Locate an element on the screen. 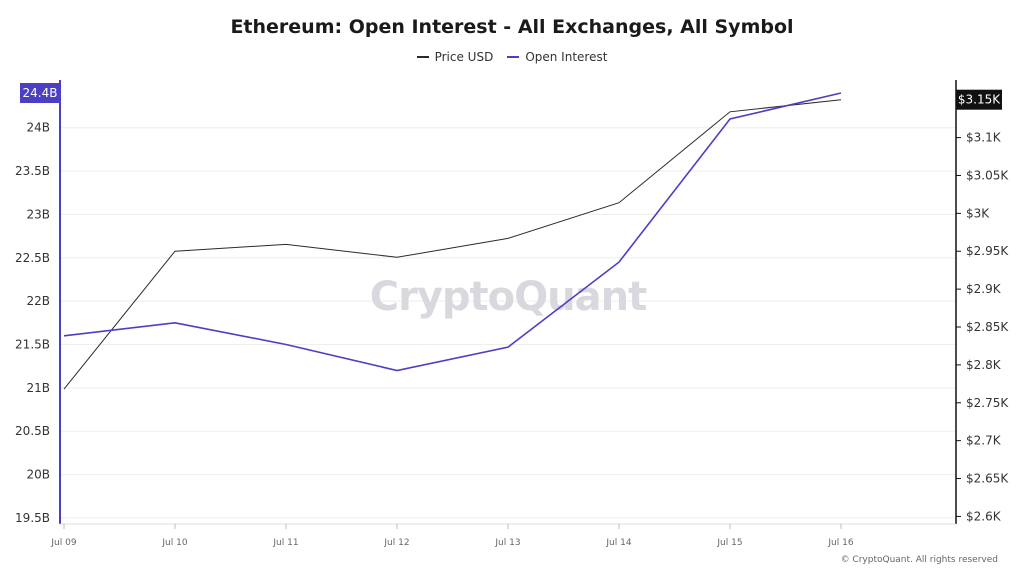 This screenshot has width=1024, height=576. left-tick-label: 21.5B is located at coordinates (32, 344).